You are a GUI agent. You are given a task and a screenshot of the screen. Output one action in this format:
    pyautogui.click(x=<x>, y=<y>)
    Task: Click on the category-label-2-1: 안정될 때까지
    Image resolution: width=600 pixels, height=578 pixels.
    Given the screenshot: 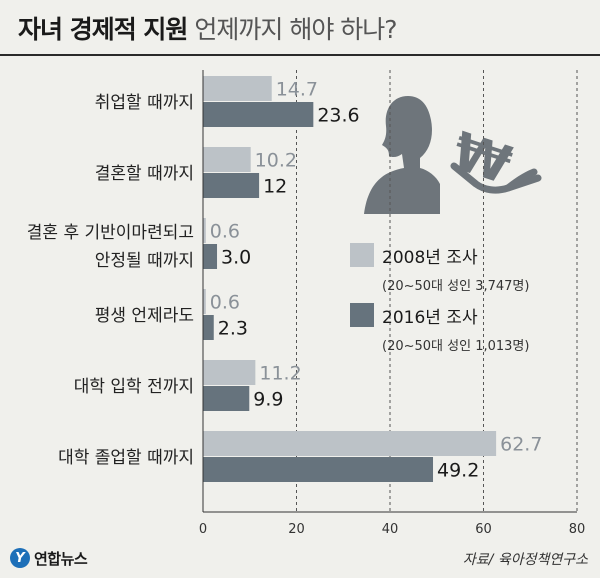 What is the action you would take?
    pyautogui.click(x=144, y=261)
    